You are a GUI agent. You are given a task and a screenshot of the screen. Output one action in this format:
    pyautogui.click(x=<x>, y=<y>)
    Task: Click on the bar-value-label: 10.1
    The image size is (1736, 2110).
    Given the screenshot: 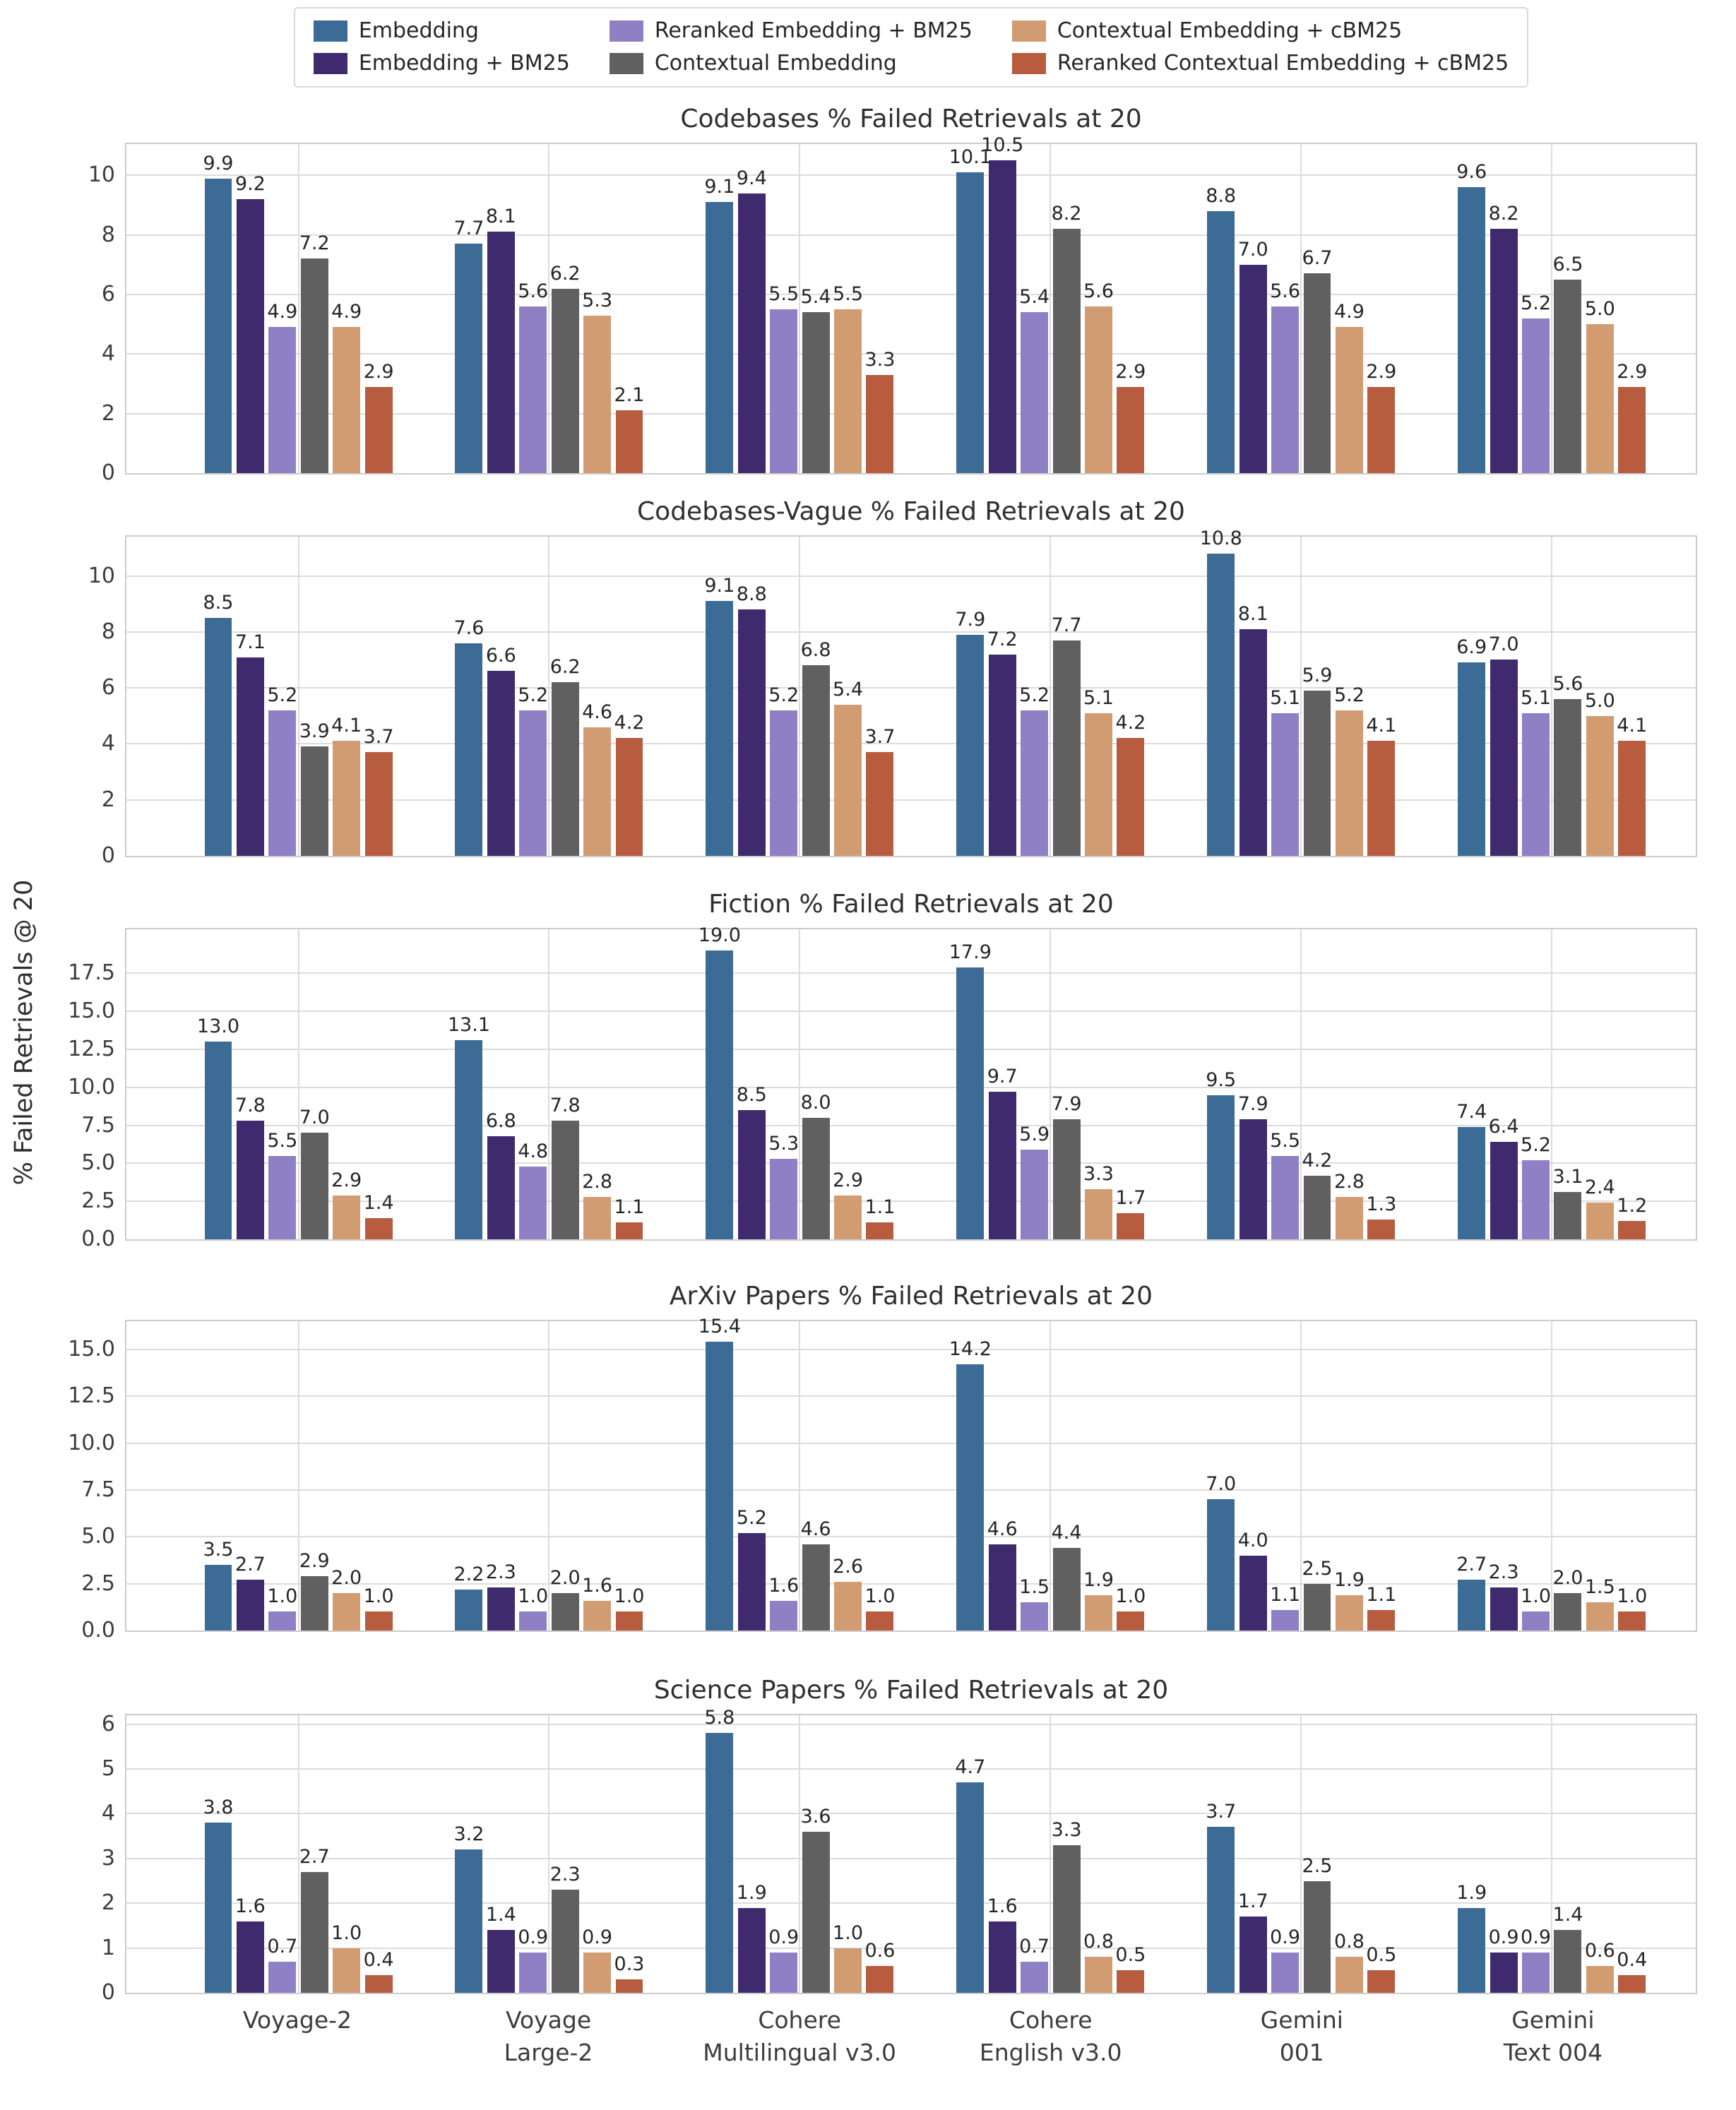 What is the action you would take?
    pyautogui.click(x=971, y=157)
    